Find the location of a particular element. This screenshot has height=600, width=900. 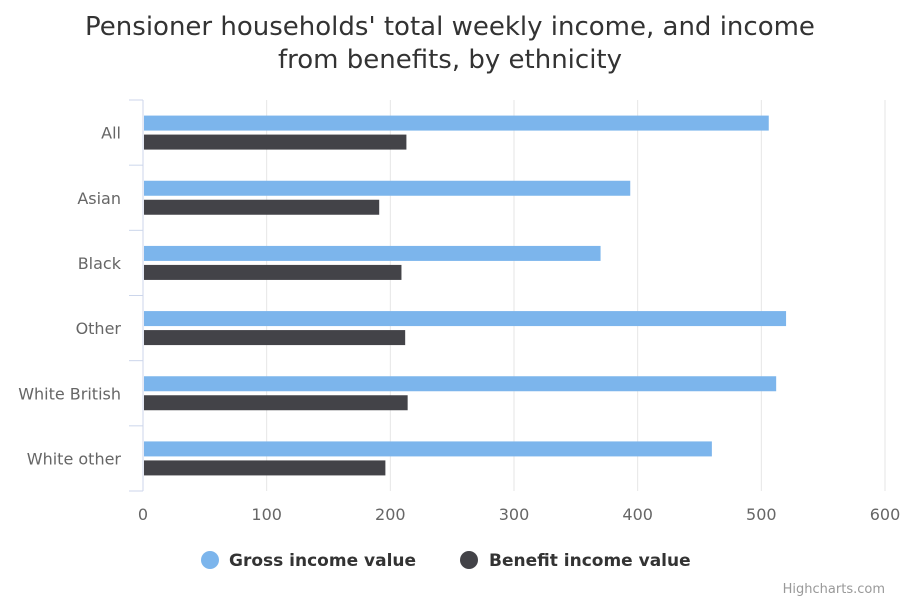

x-axis-tick-labels: 0 100 200 300 400 500 600 is located at coordinates (519, 514).